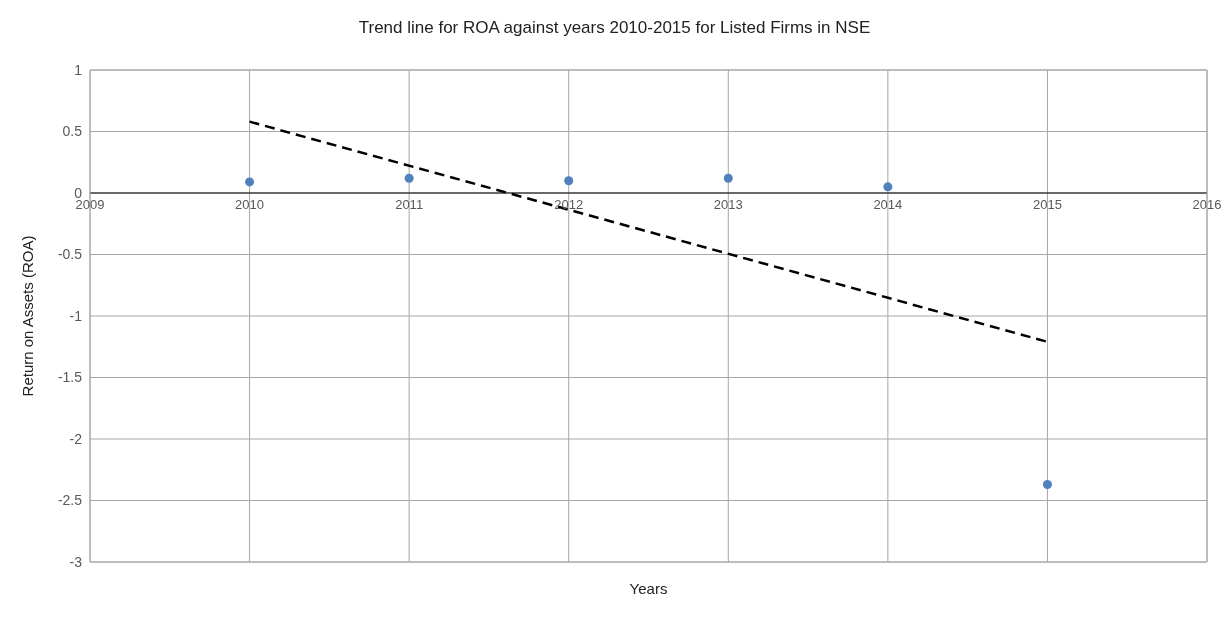 This screenshot has height=621, width=1229. I want to click on y-tick-label: 0.5, so click(72, 131).